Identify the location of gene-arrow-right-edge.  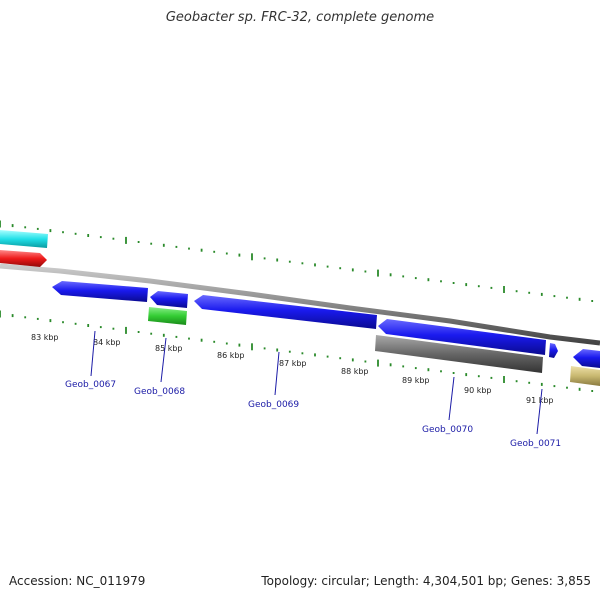
(586, 358).